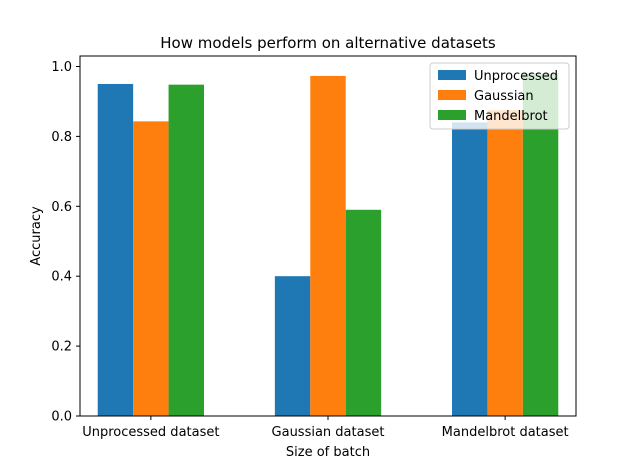  Describe the element at coordinates (505, 432) in the screenshot. I see `x-tick-label: Mandelbrot dataset` at that location.